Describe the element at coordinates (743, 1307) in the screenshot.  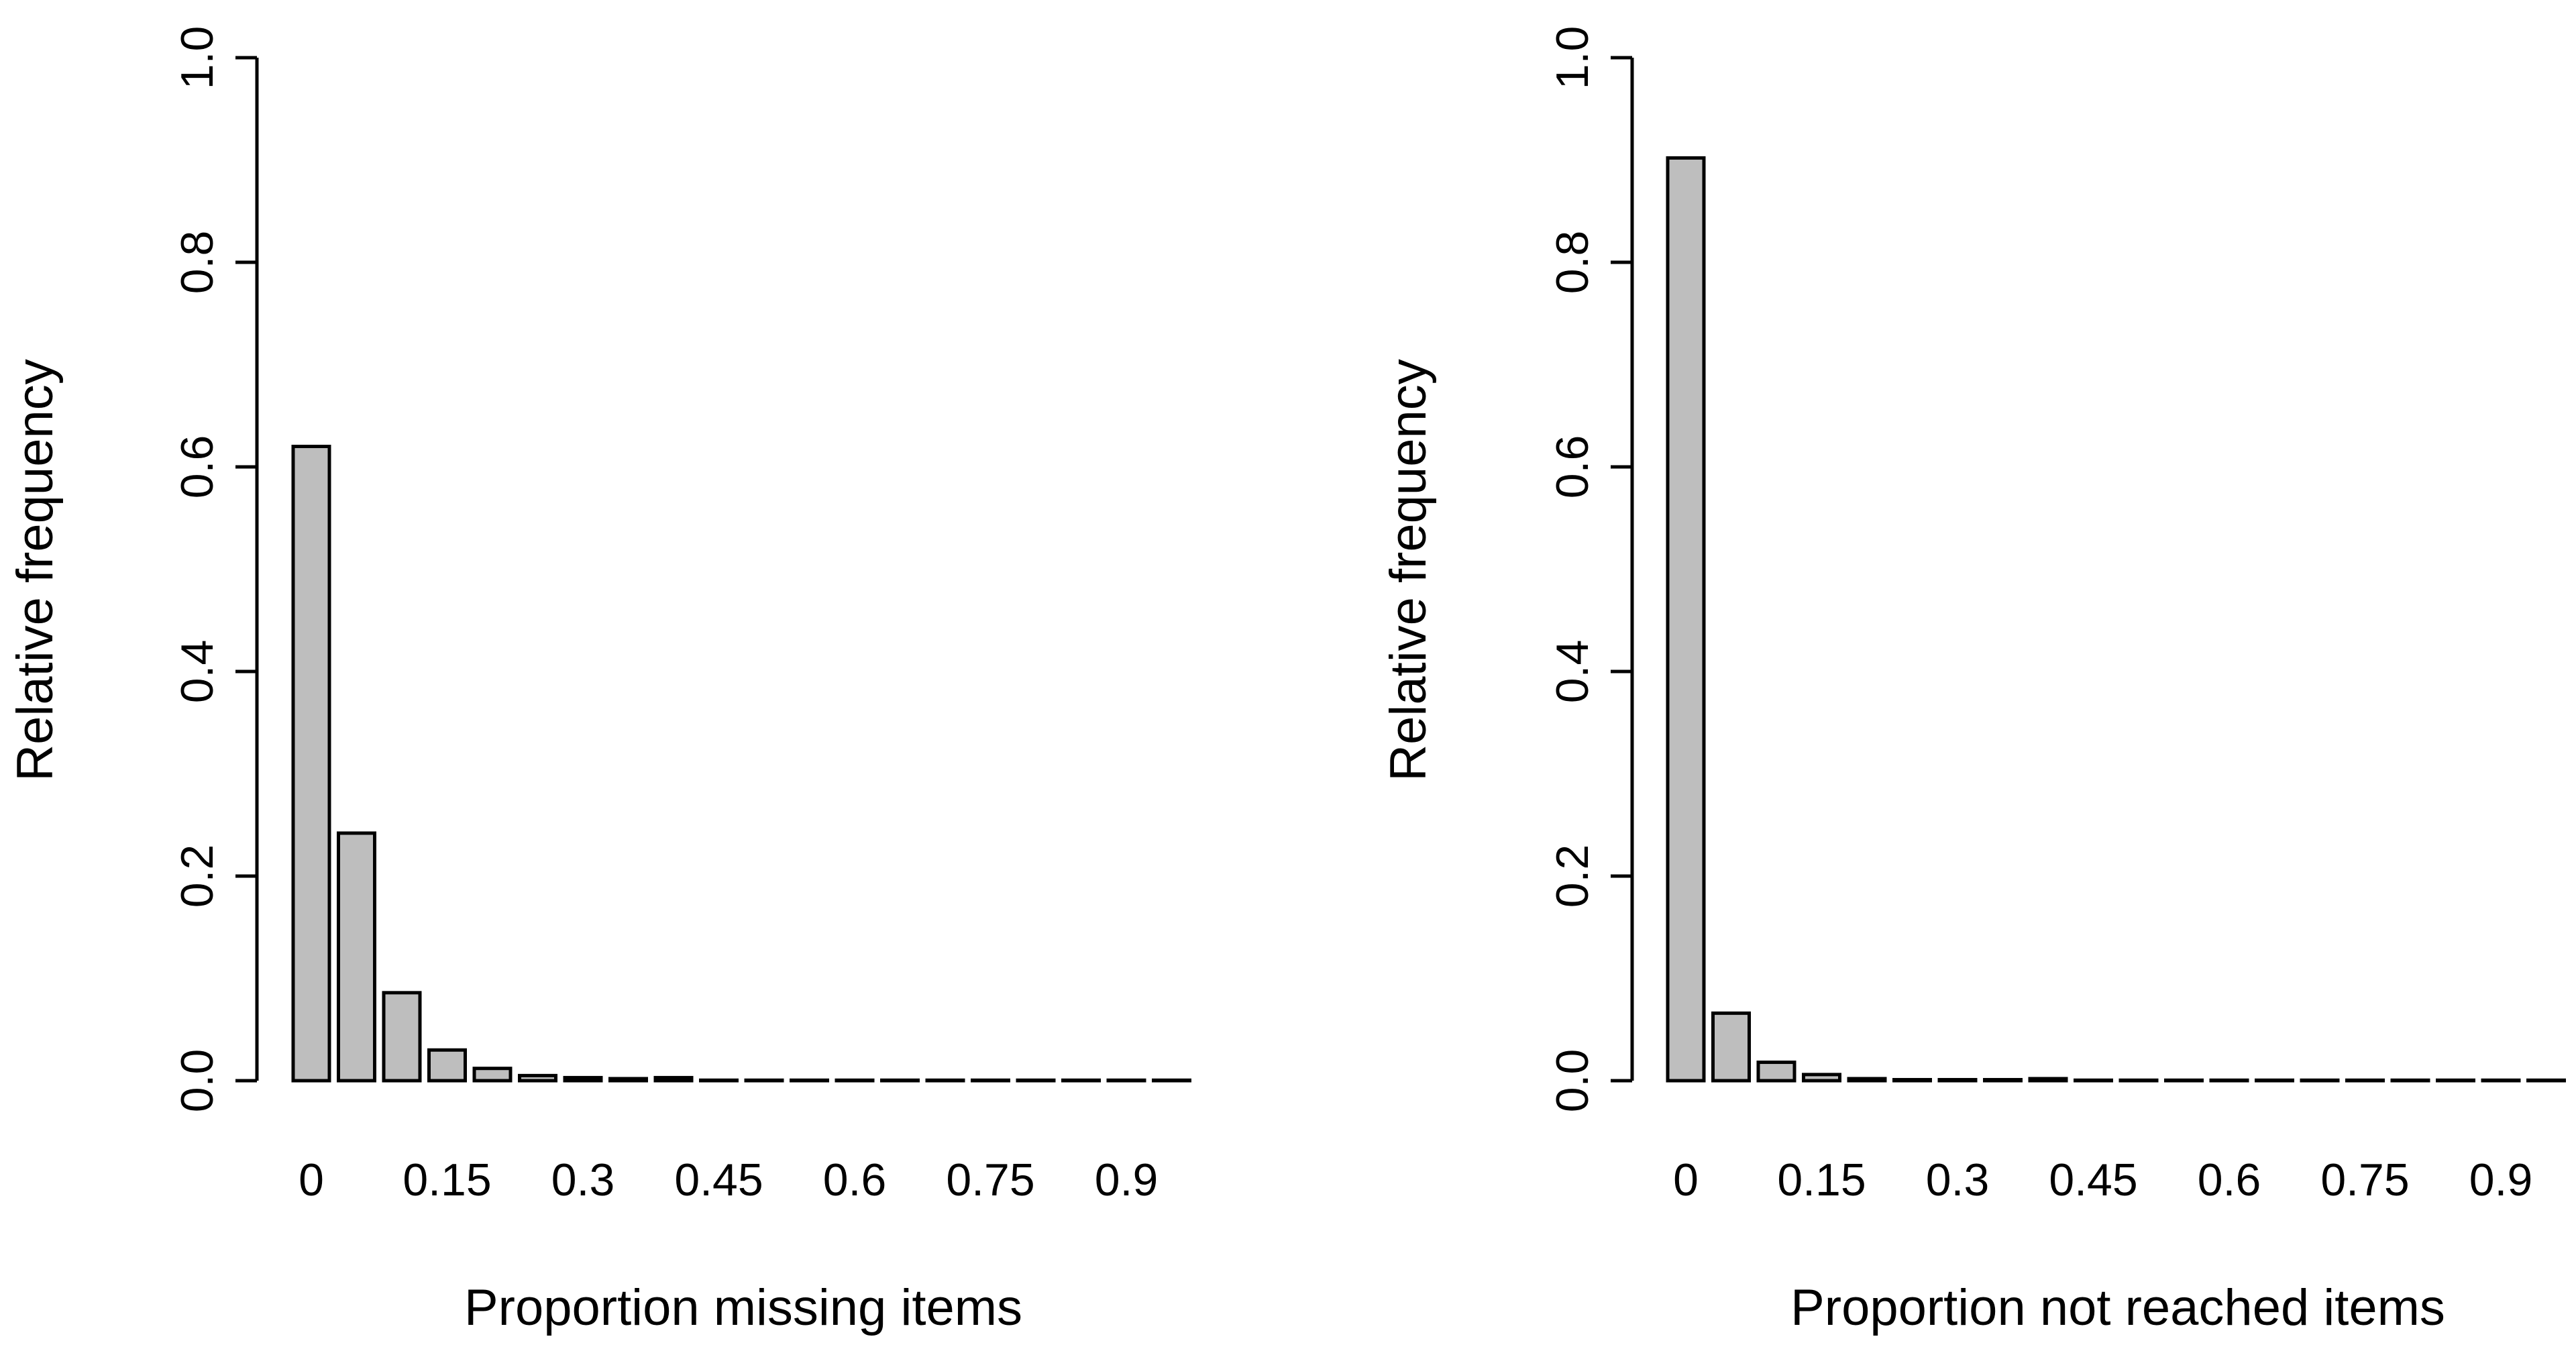
I see `x-axis-title: Proportion missing items` at that location.